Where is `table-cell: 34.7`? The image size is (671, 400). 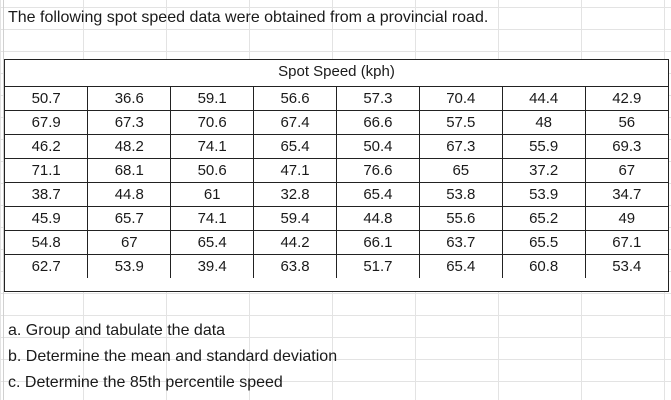
table-cell: 34.7 is located at coordinates (626, 194).